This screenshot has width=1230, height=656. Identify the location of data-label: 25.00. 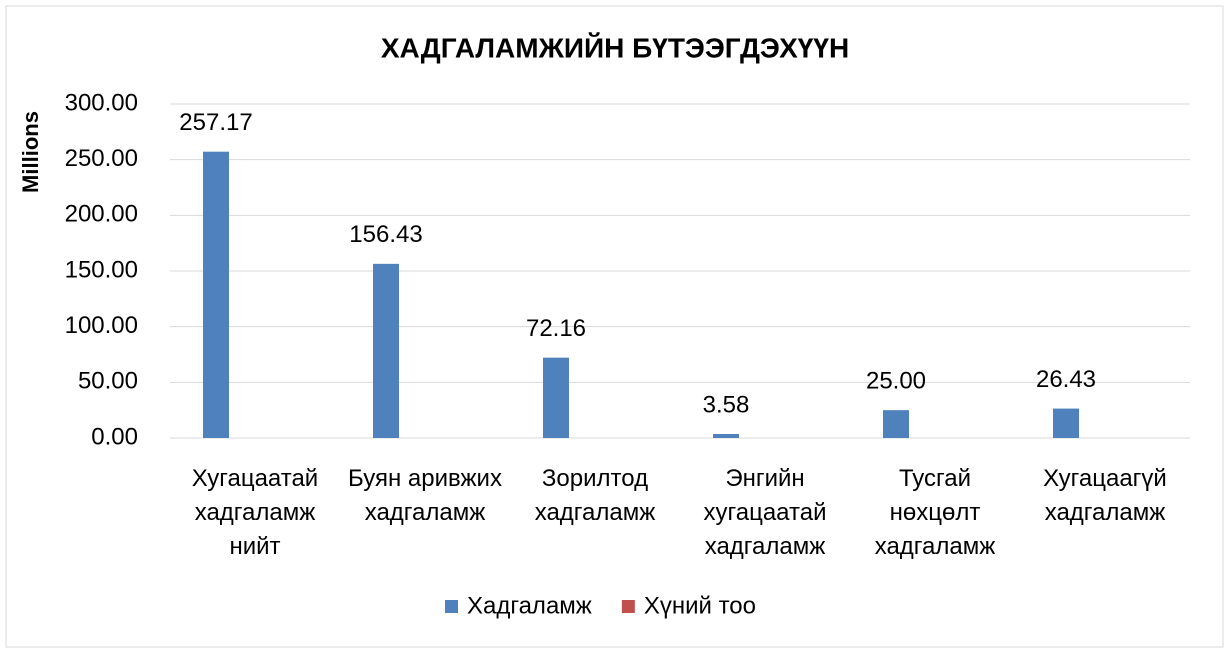
(896, 381).